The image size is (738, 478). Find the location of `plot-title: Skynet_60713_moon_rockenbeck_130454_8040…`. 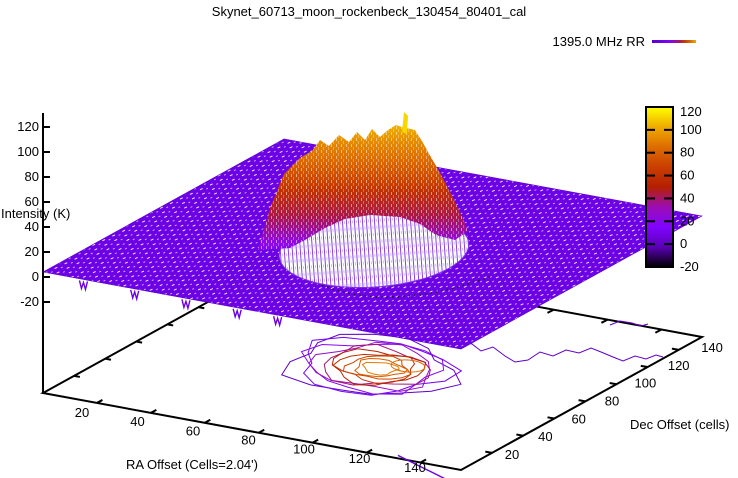

plot-title: Skynet_60713_moon_rockenbeck_130454_8040… is located at coordinates (369, 11).